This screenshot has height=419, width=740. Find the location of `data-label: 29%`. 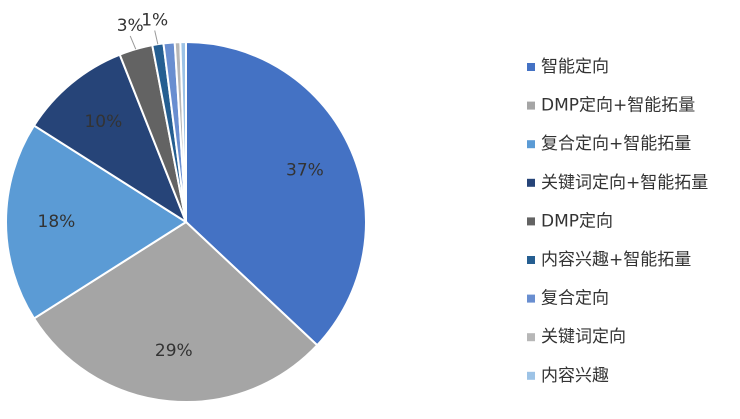

data-label: 29% is located at coordinates (174, 351).